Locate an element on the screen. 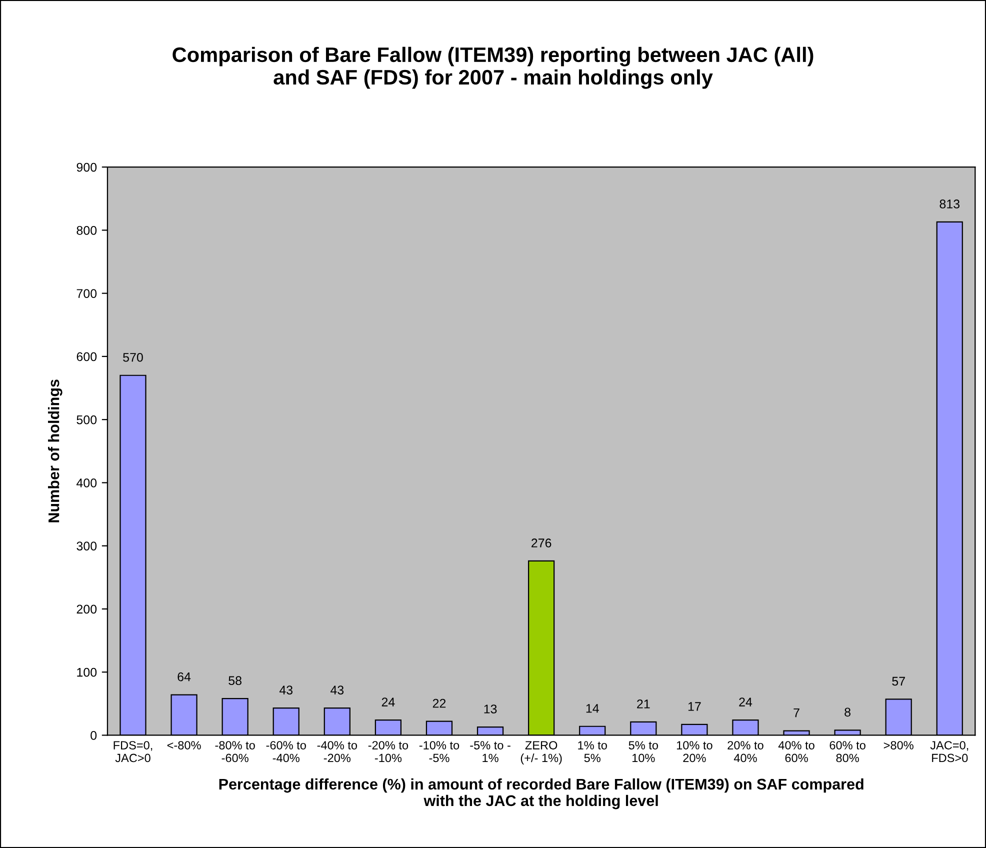  y-tick-label: 200 is located at coordinates (86, 609).